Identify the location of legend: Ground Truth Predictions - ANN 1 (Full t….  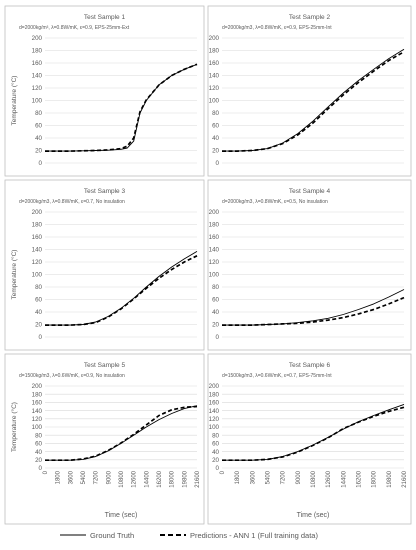
(189, 535).